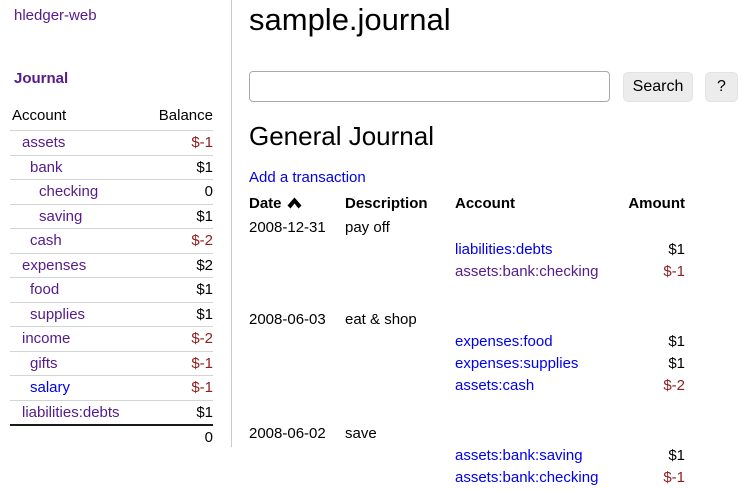 The height and width of the screenshot is (489, 742). I want to click on account-link-food: food, so click(45, 290).